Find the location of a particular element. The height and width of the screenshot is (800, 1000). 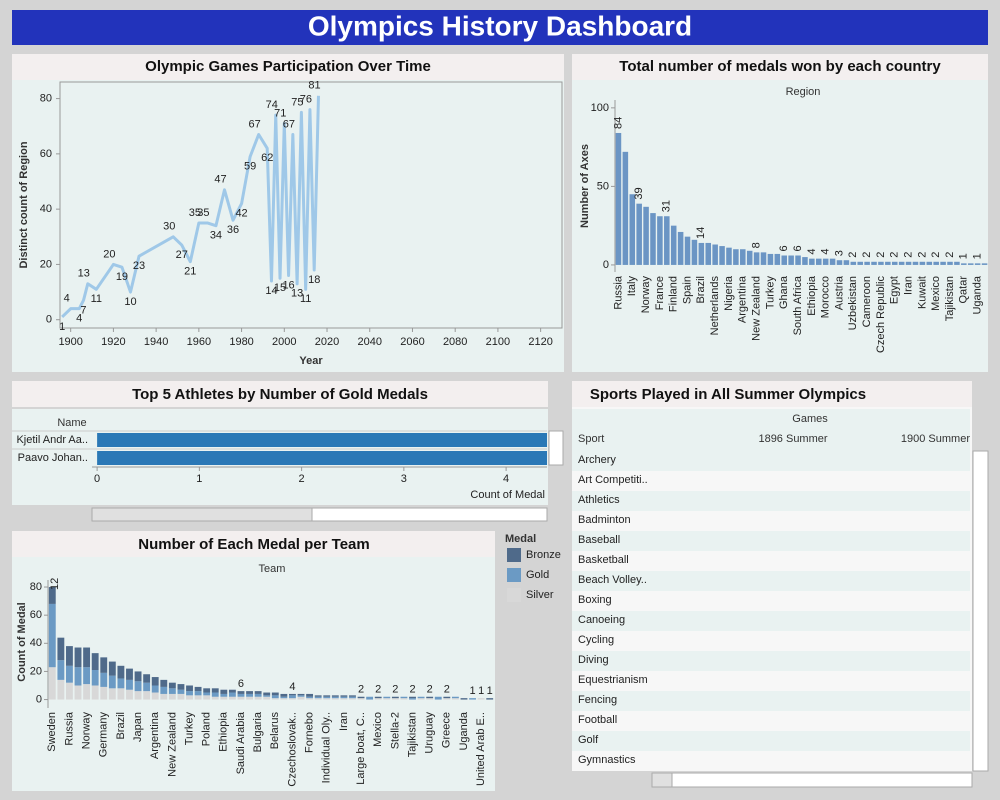

column-group-header: Games is located at coordinates (810, 419).